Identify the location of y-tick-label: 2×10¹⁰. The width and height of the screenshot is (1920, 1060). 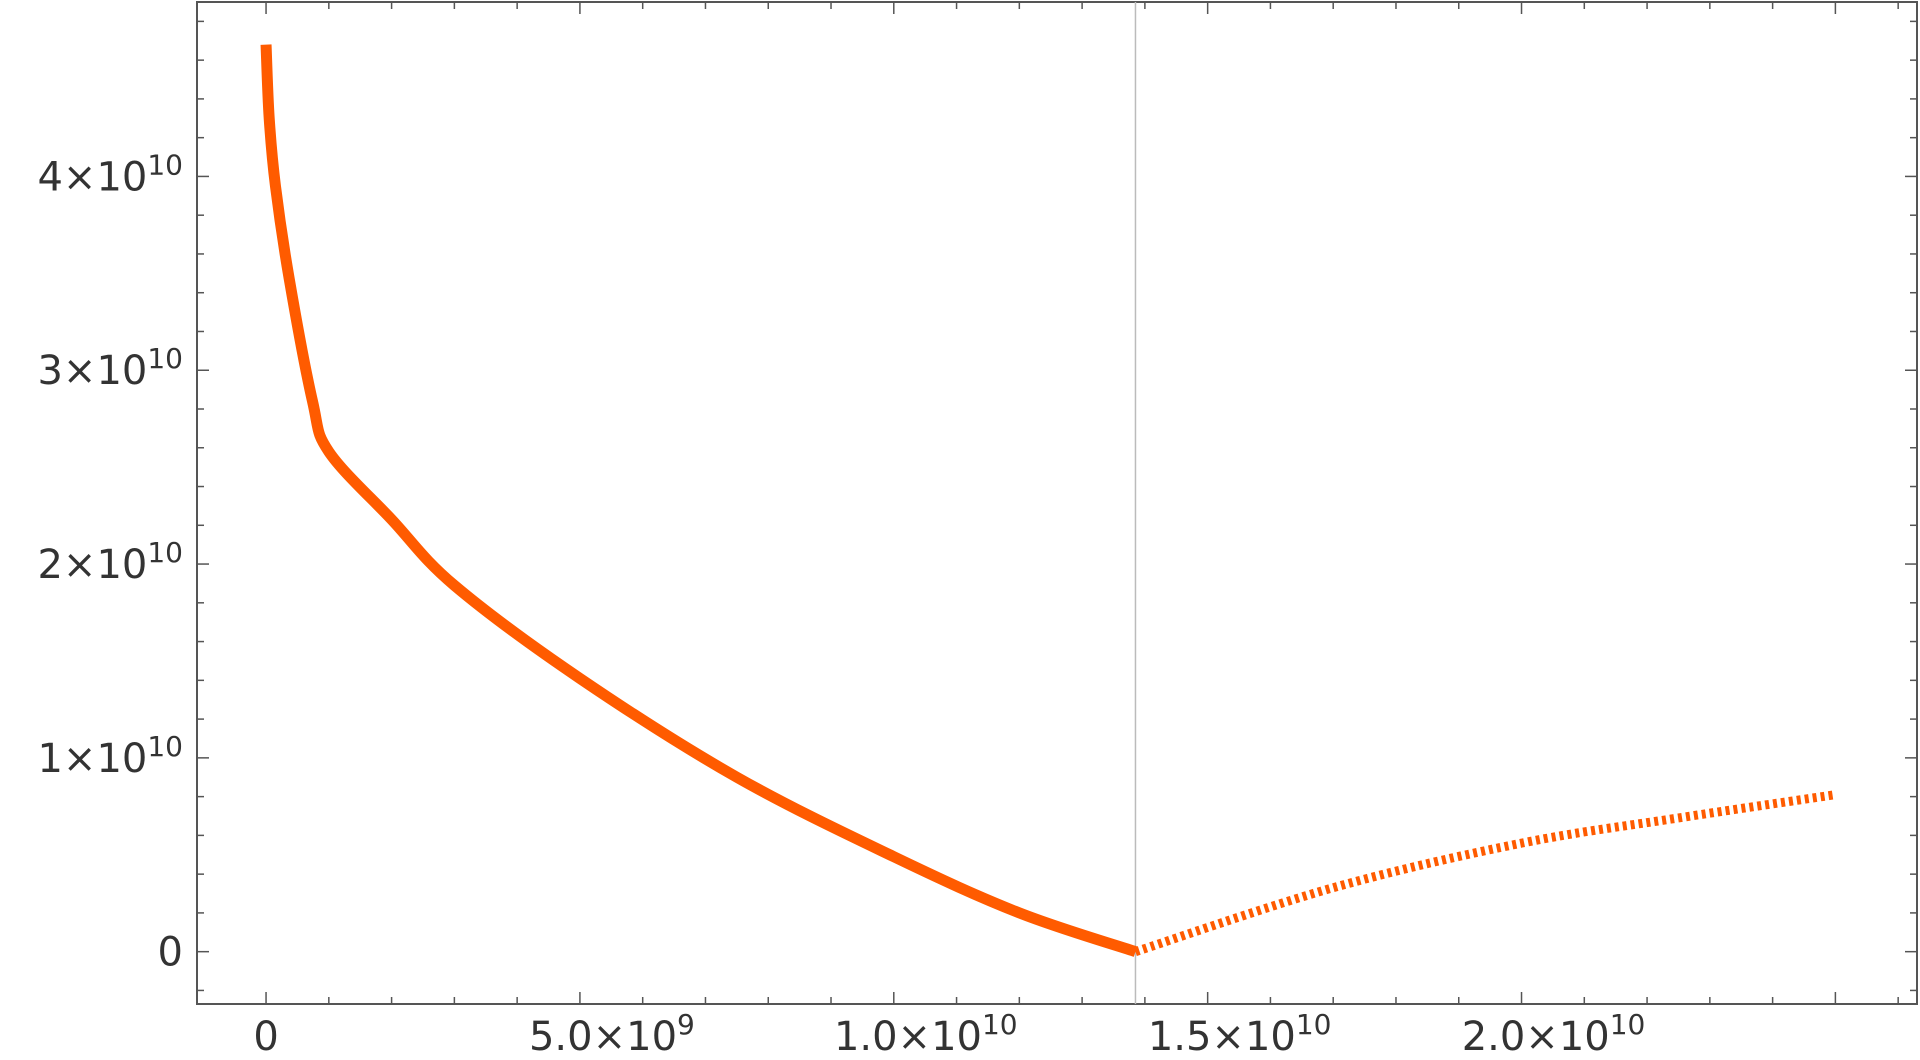
(110, 562).